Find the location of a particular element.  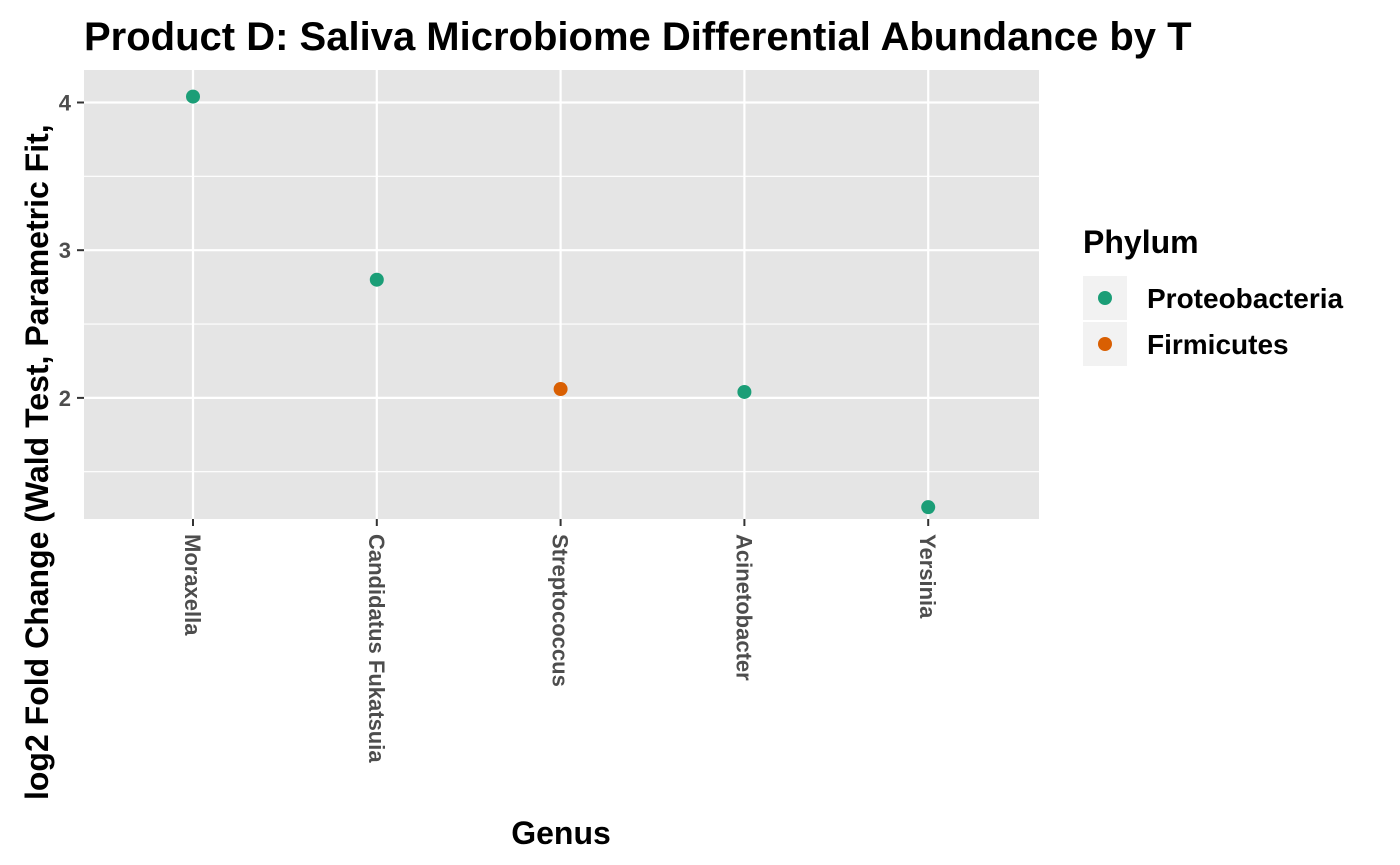

x-tick-label: Streptococcus is located at coordinates (560, 610).